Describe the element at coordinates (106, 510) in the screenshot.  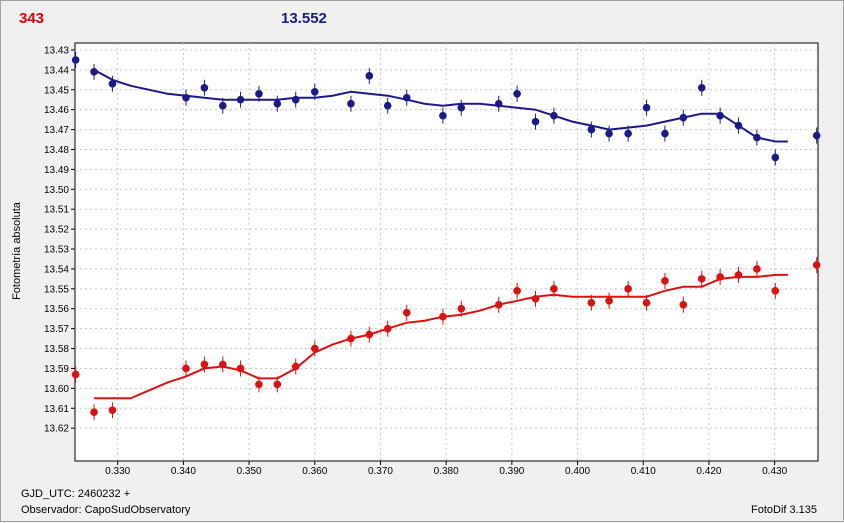
I see `observer-label: Observador: CapoSudObservatory` at that location.